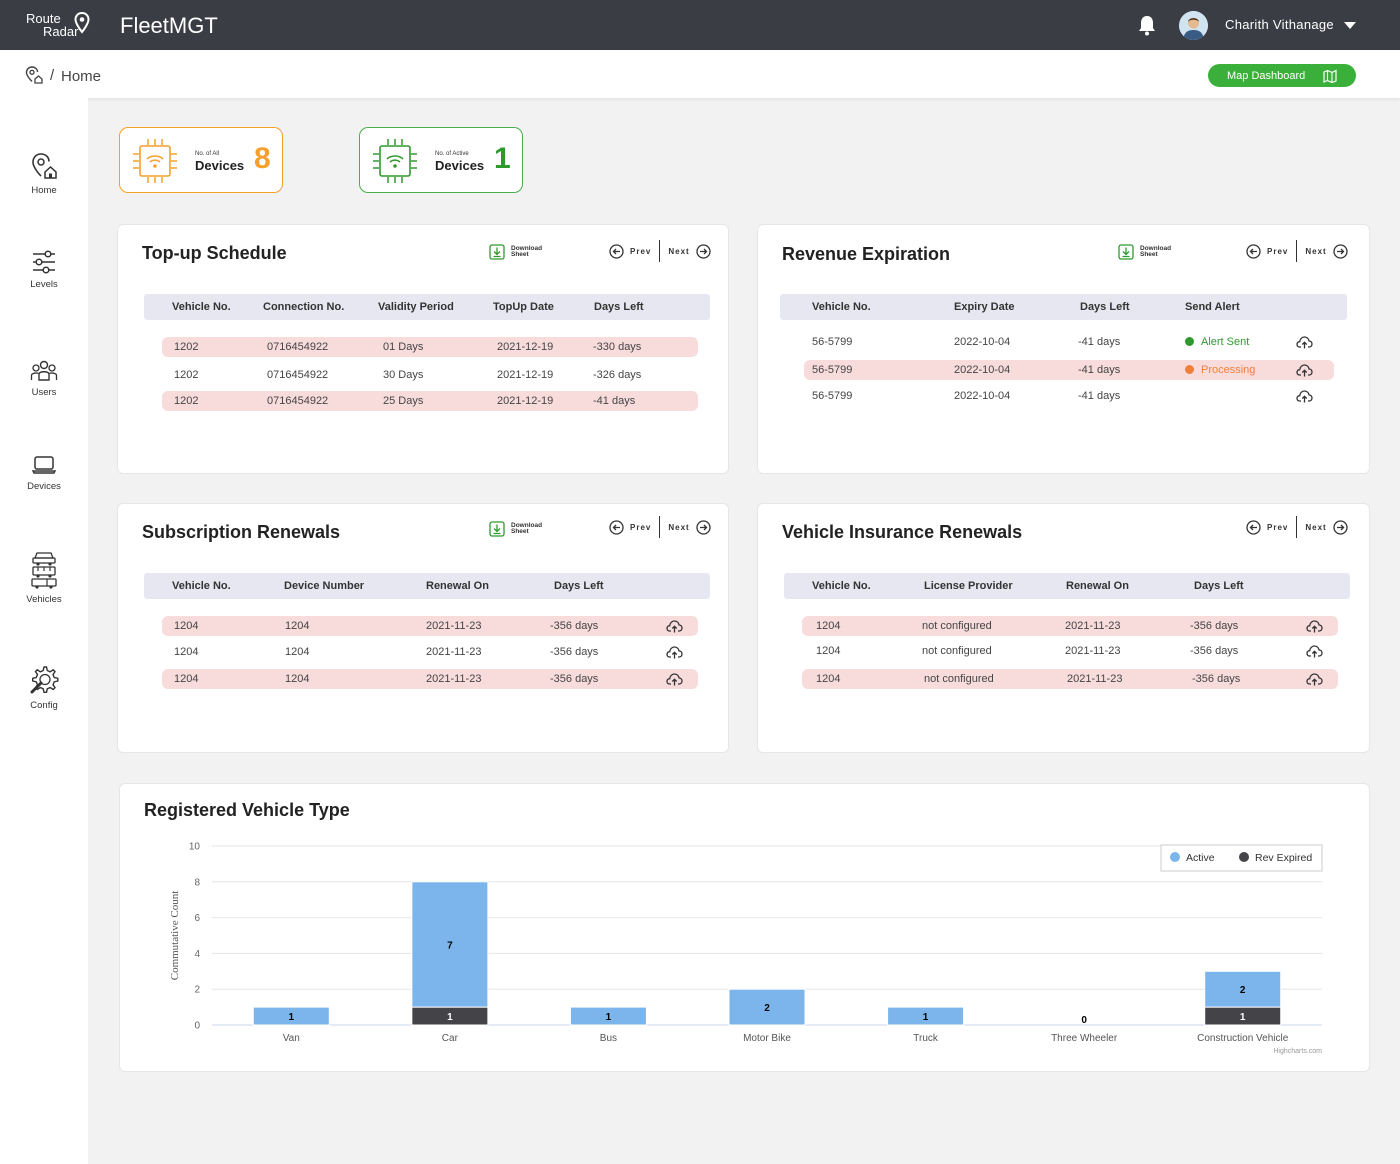 This screenshot has width=1400, height=1164. What do you see at coordinates (81, 76) in the screenshot?
I see `breadcrumb-current: Home` at bounding box center [81, 76].